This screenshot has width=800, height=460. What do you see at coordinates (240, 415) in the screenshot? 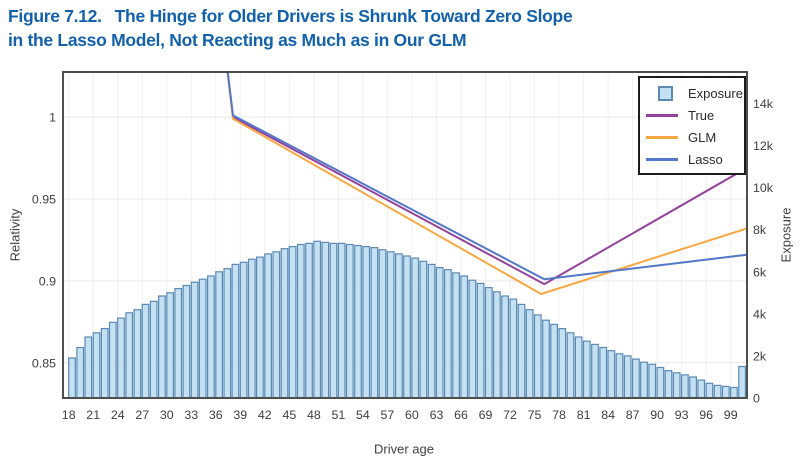
I see `x-tick-label: 39` at bounding box center [240, 415].